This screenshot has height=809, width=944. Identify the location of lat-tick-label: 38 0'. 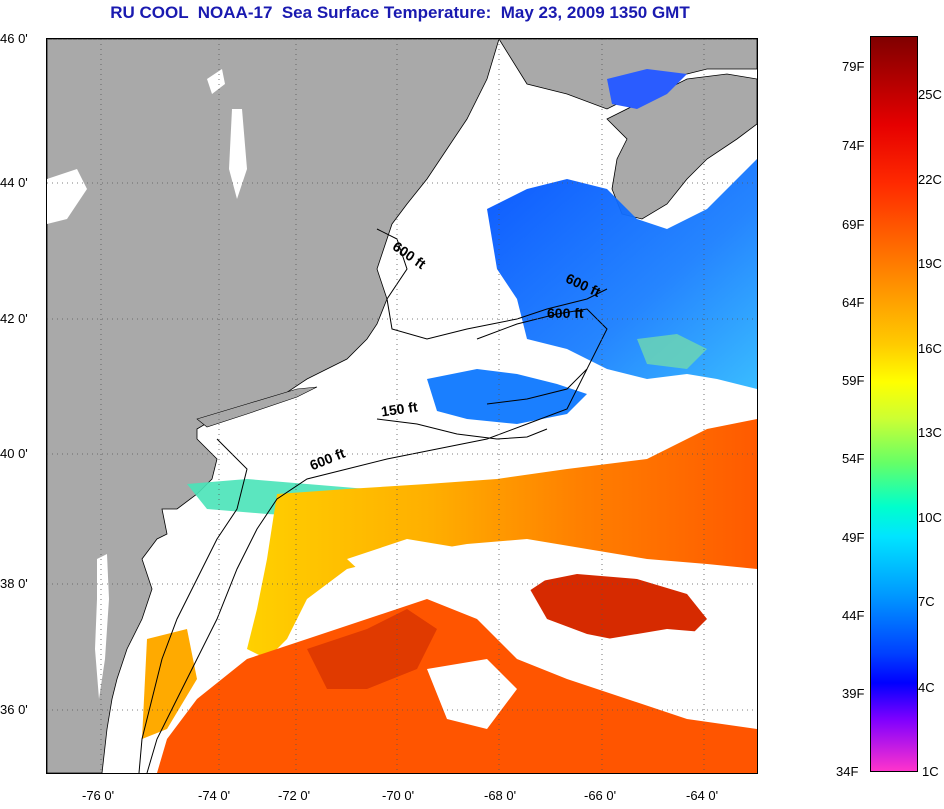
(14, 583).